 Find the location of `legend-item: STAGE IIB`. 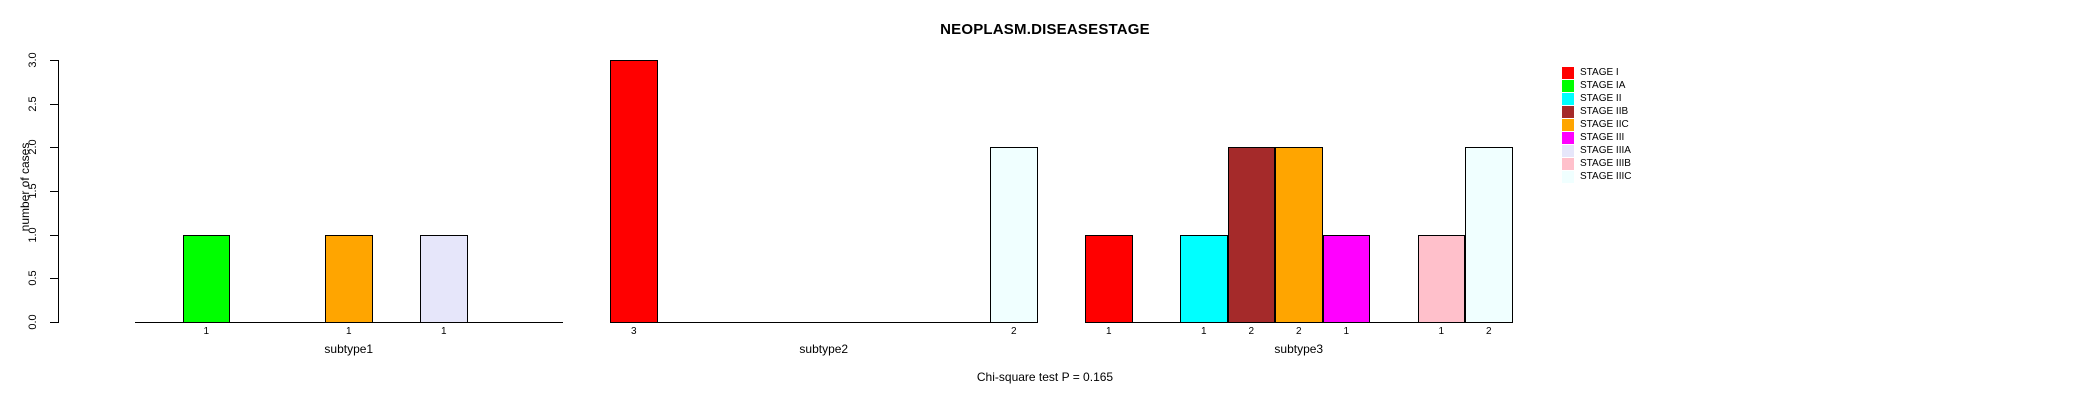

legend-item: STAGE IIB is located at coordinates (1597, 111).